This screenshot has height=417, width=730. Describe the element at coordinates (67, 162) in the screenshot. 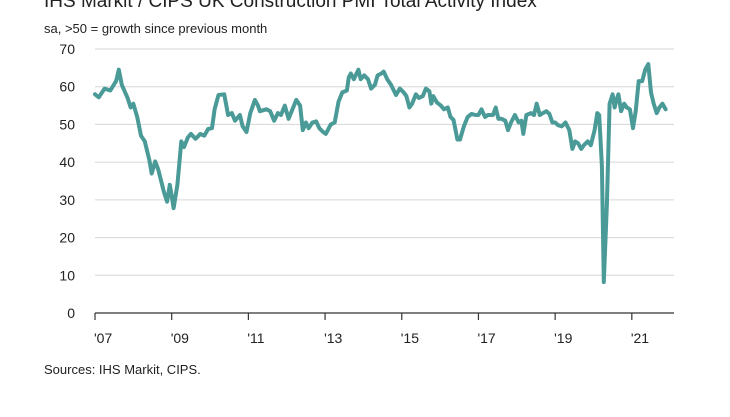

I see `y-tick-label: 40` at that location.